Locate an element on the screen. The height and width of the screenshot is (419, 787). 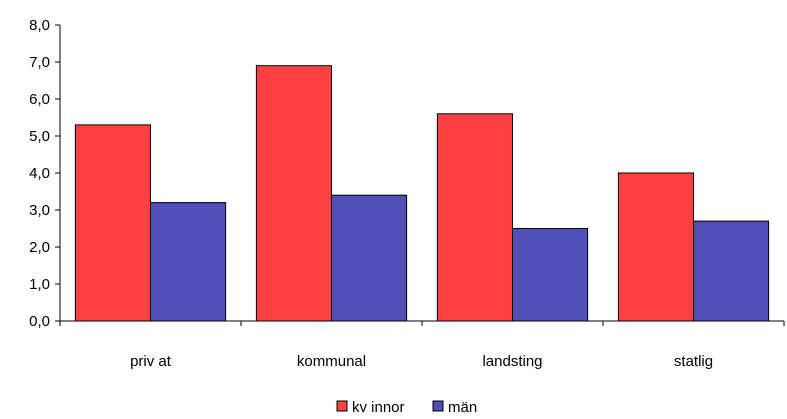
x-tick-label: statlig is located at coordinates (693, 361).